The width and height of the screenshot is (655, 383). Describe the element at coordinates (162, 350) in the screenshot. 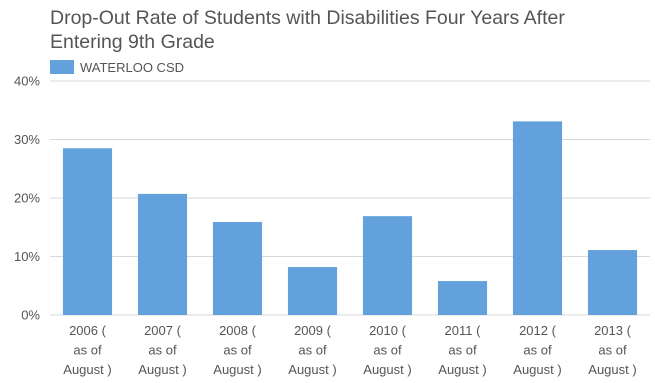

I see `x-tick-label: 2007 (as of August )` at that location.